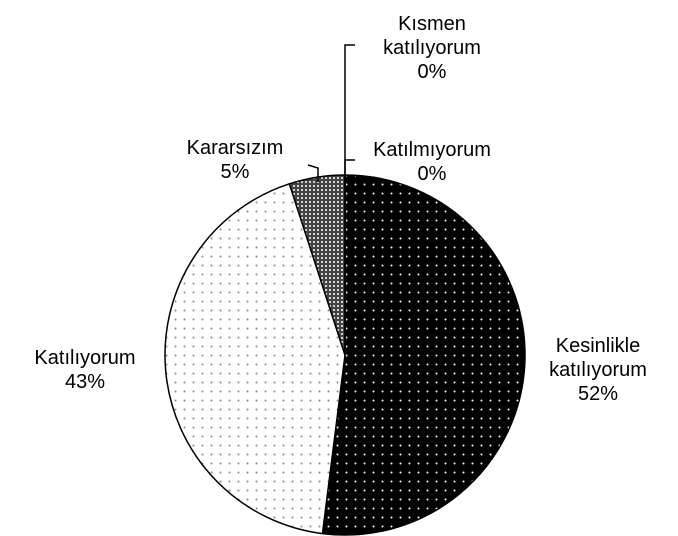 Image resolution: width=678 pixels, height=536 pixels. I want to click on category-label: Kararsızım, so click(235, 148).